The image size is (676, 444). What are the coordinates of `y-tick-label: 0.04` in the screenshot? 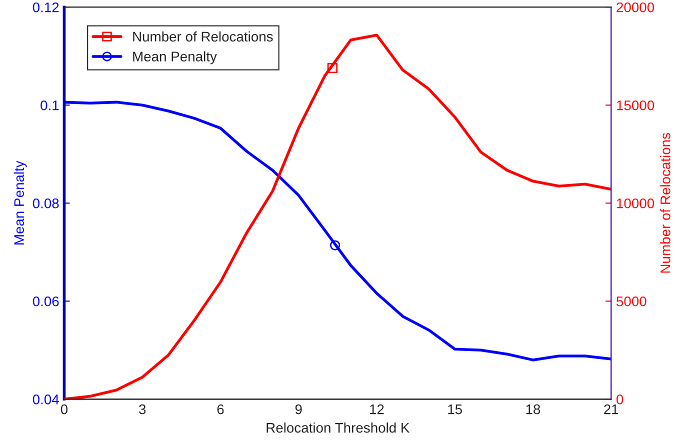 It's located at (45, 399).